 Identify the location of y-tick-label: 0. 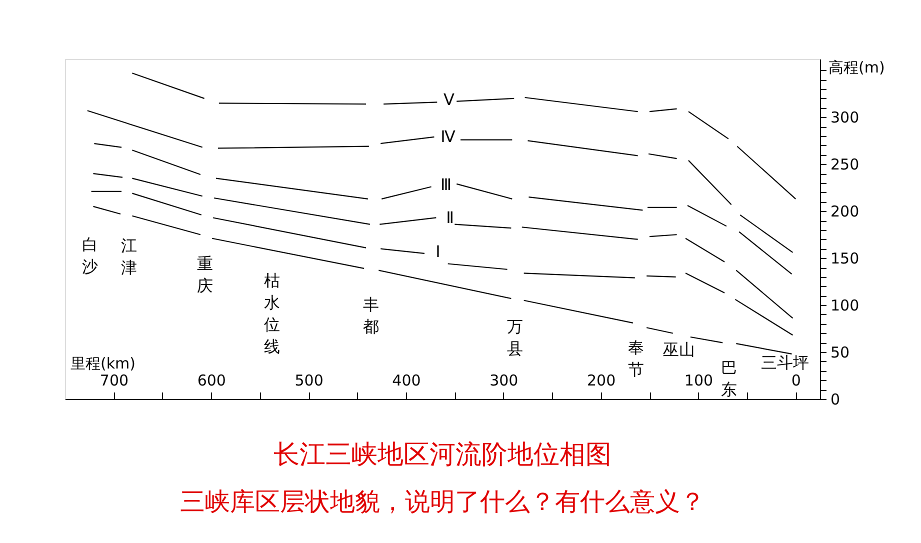
(835, 399).